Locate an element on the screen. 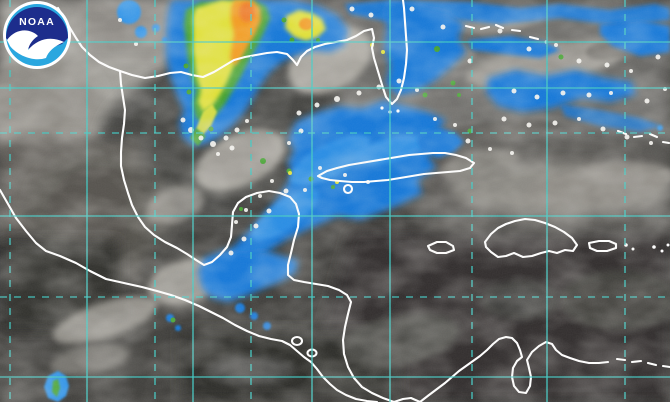 Image resolution: width=670 pixels, height=402 pixels. noaa-logo: NOAA is located at coordinates (37, 35).